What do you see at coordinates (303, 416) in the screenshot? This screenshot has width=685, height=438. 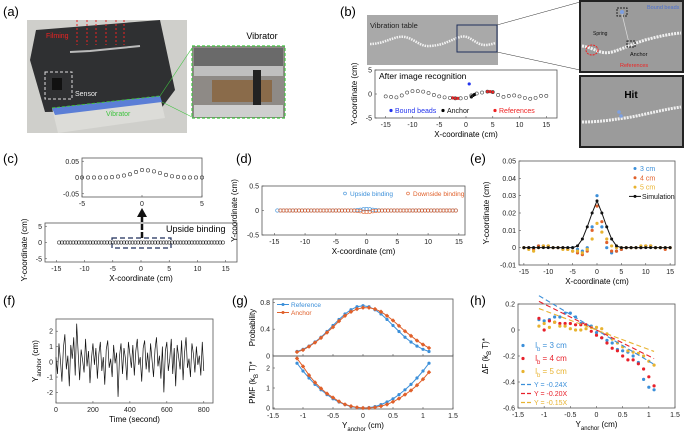 I see `x-tick-label: -1` at bounding box center [303, 416].